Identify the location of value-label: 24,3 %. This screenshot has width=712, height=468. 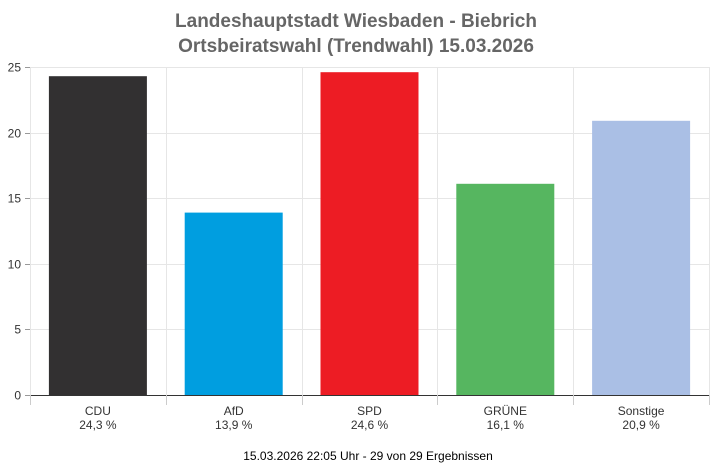
(98, 425).